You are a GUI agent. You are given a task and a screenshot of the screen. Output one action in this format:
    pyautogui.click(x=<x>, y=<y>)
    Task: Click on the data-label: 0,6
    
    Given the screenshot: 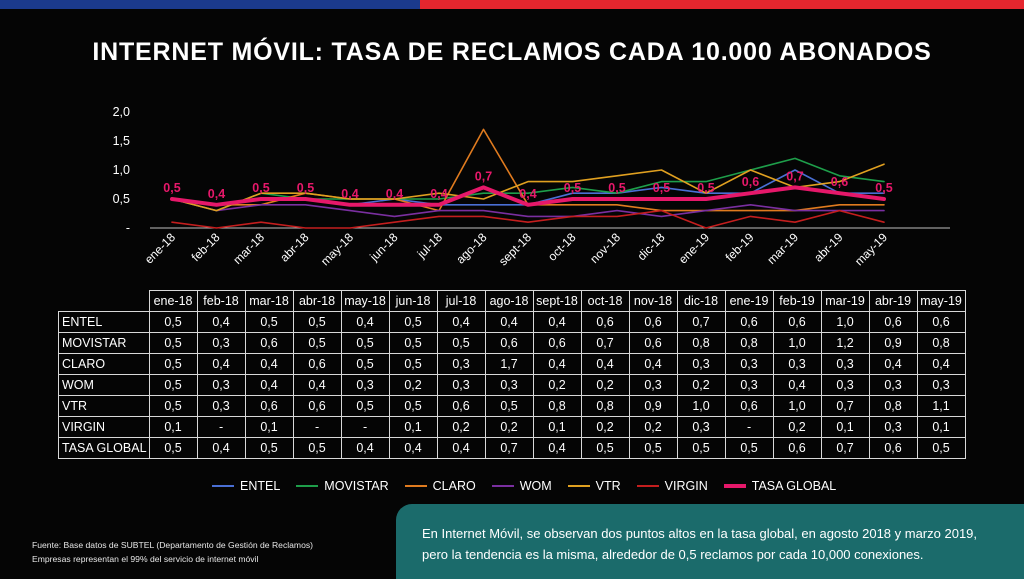 What is the action you would take?
    pyautogui.click(x=750, y=182)
    